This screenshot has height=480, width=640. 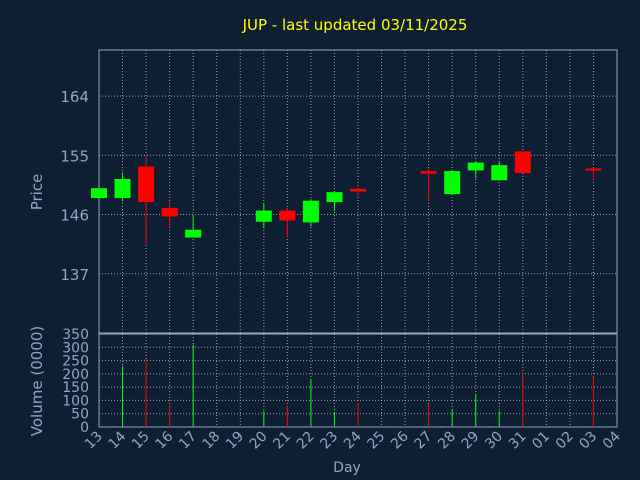 I want to click on x-tick-label: 21, so click(x=282, y=441).